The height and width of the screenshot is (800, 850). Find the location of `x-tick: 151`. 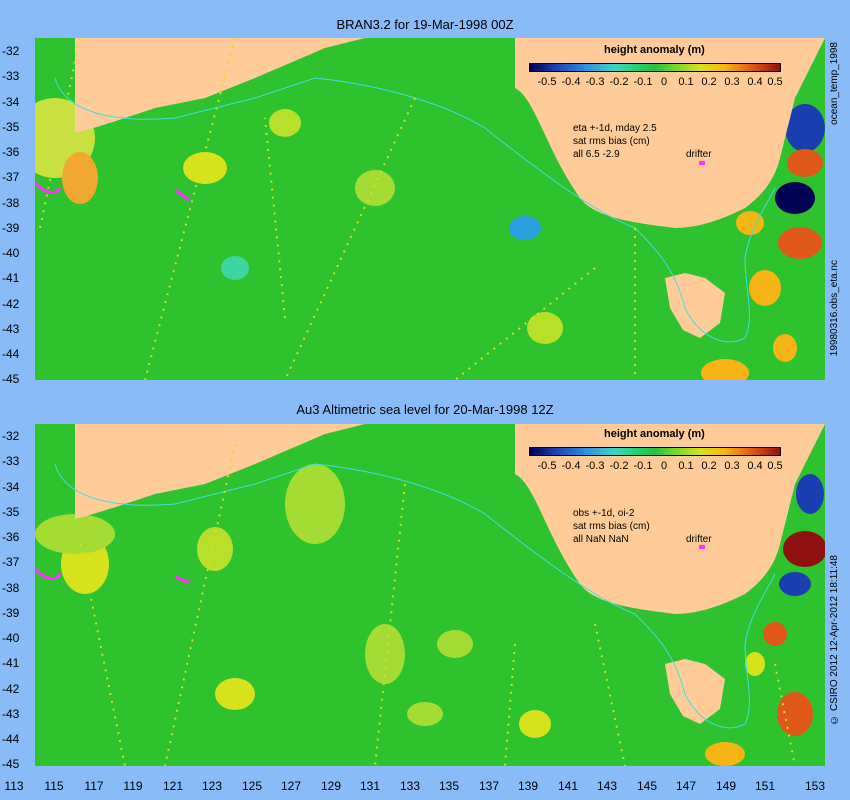

x-tick: 151 is located at coordinates (765, 786).